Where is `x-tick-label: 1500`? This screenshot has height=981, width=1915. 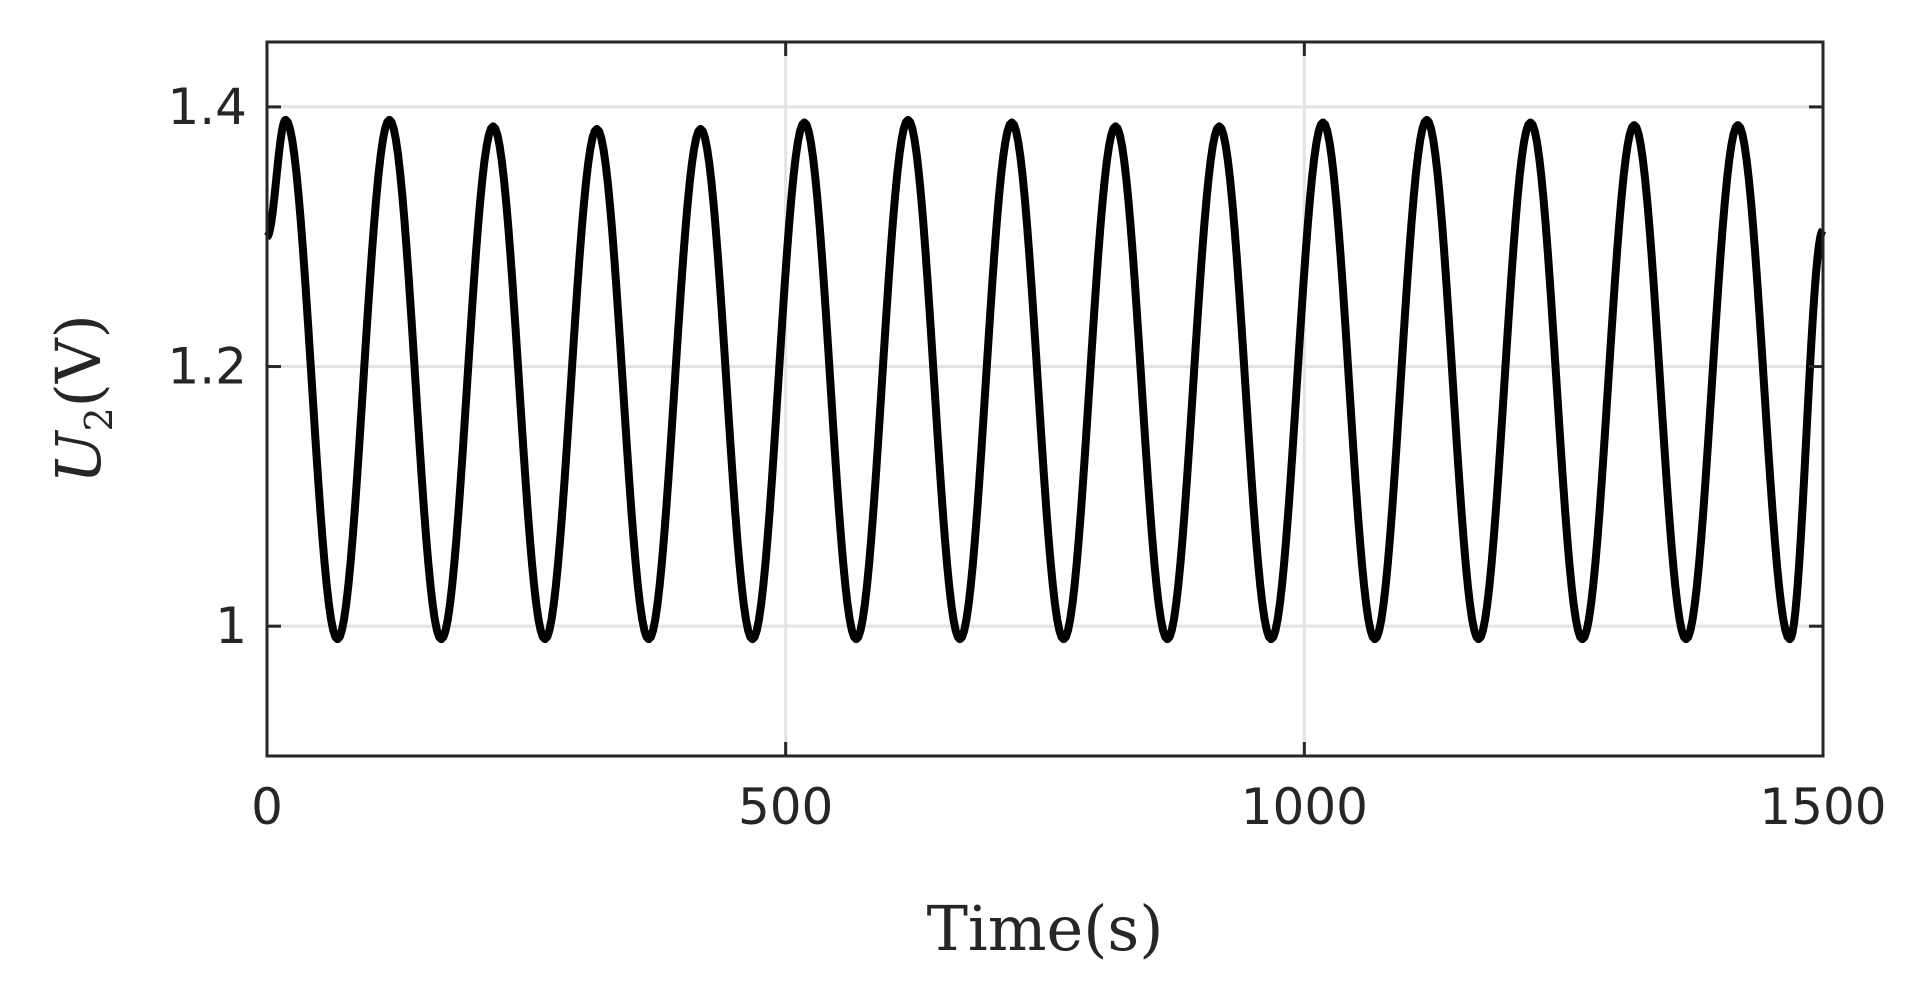
x-tick-label: 1500 is located at coordinates (1822, 807).